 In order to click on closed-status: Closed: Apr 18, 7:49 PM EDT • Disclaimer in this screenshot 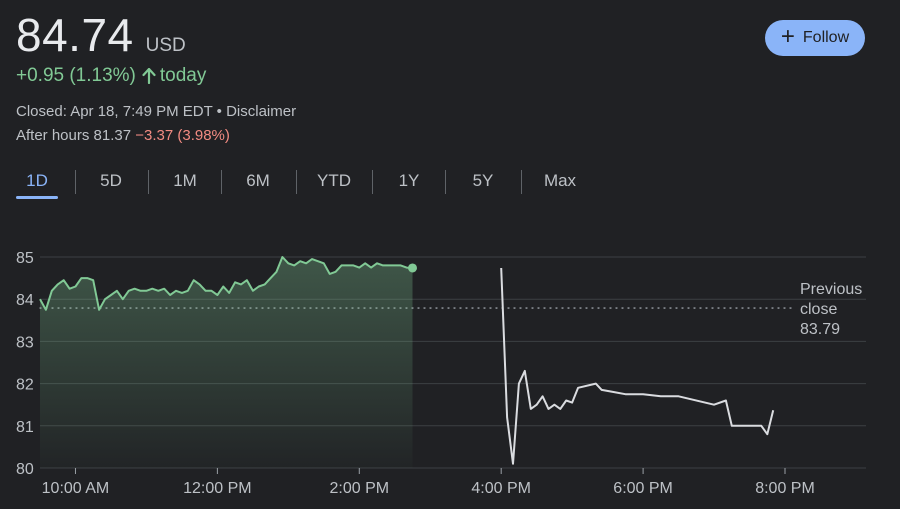, I will do `click(156, 111)`.